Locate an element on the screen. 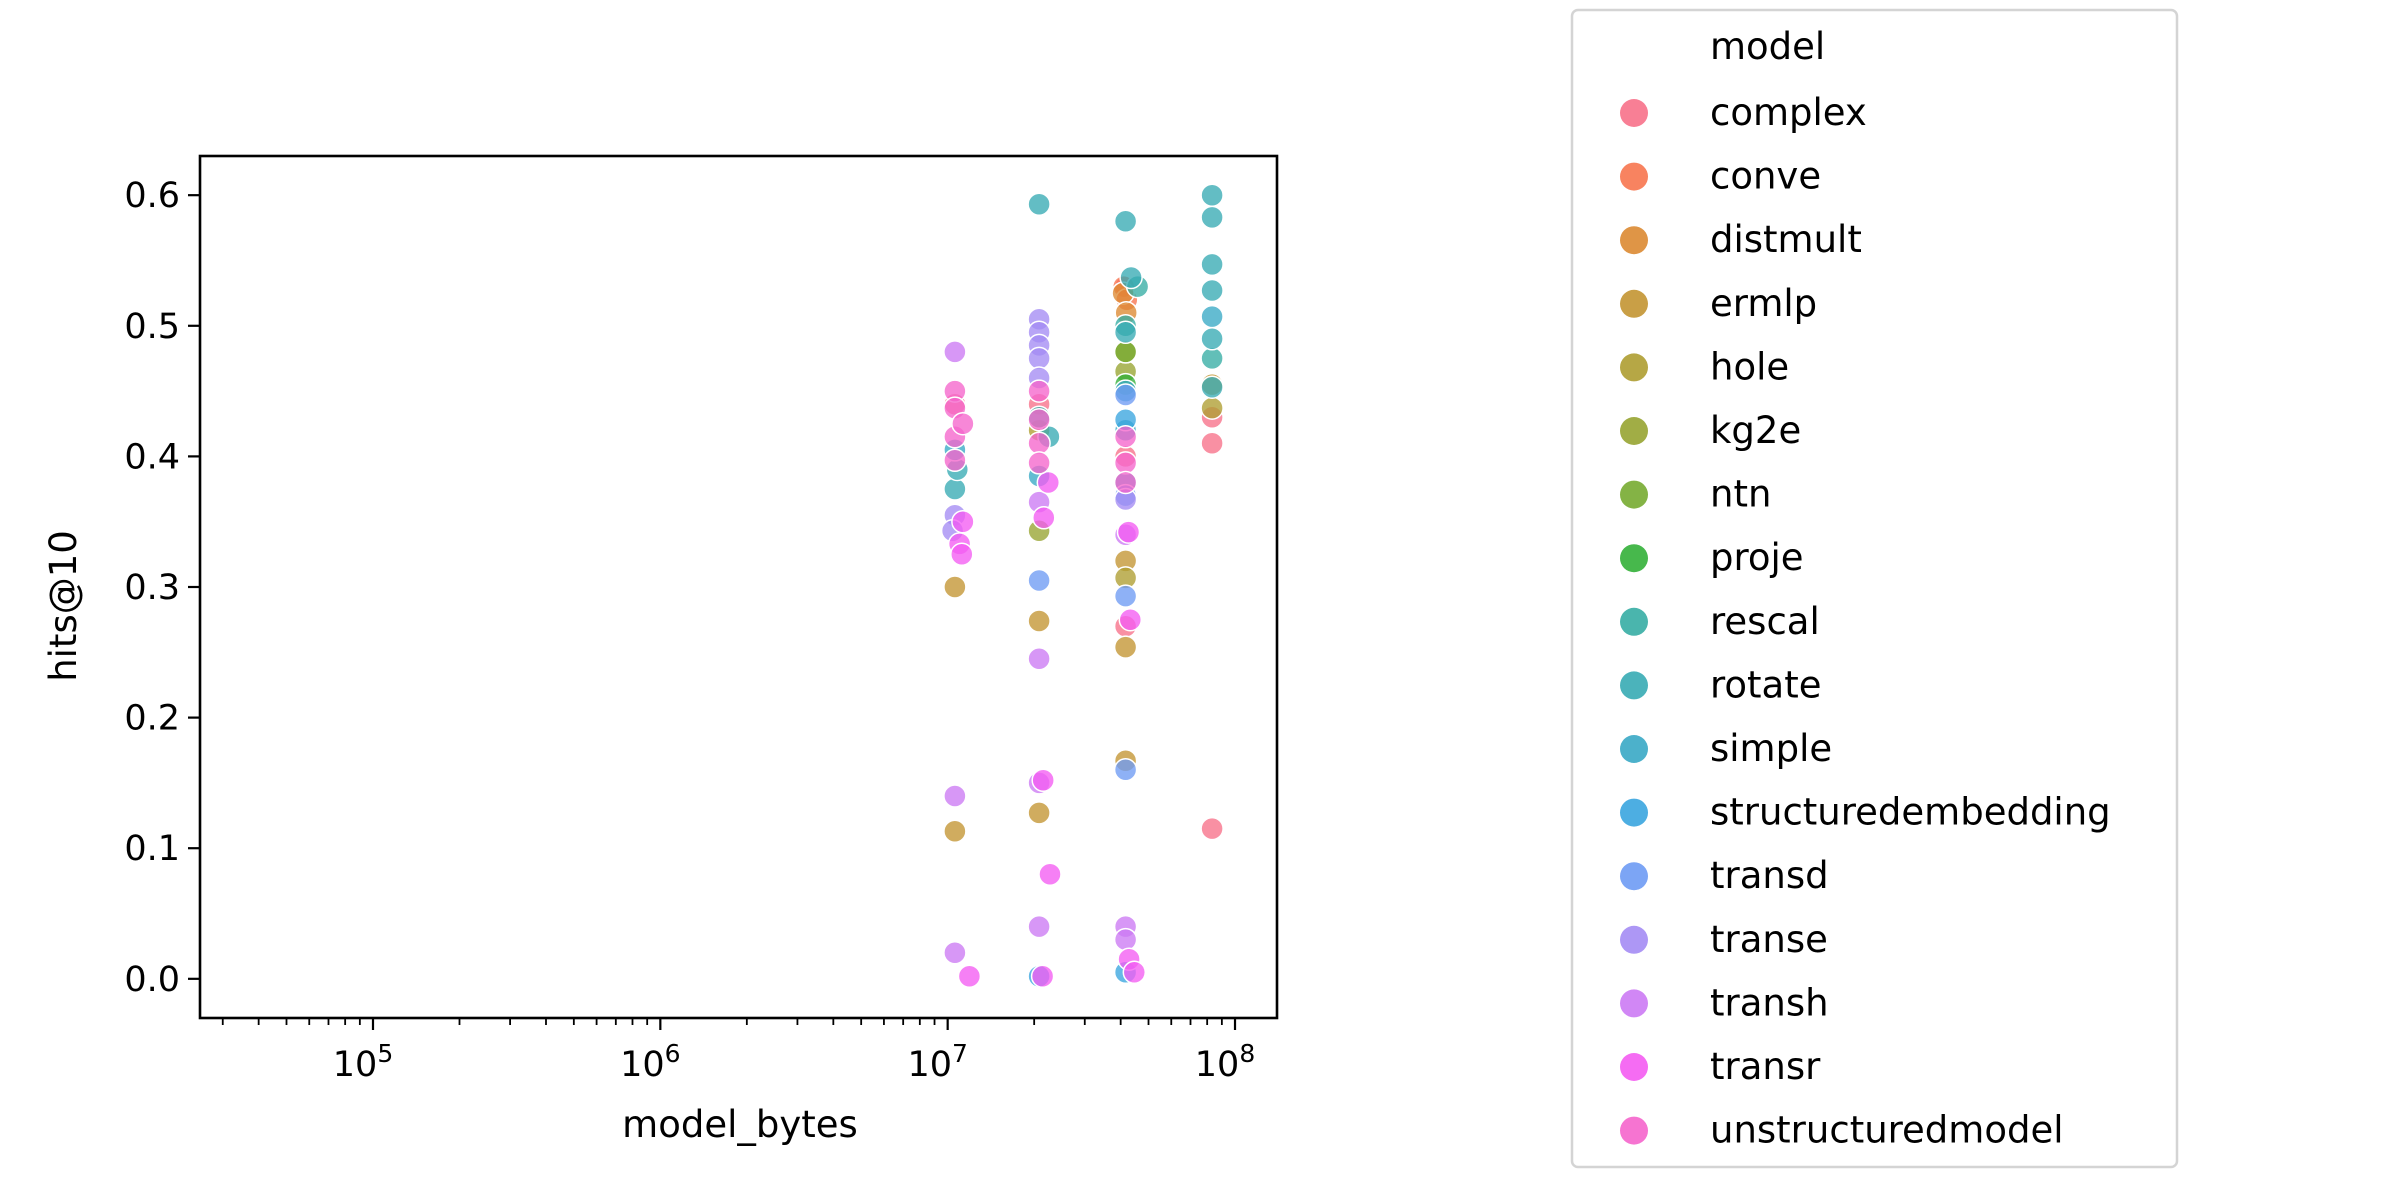 The height and width of the screenshot is (1200, 2400). y-tick-label: 0.0 is located at coordinates (152, 980).